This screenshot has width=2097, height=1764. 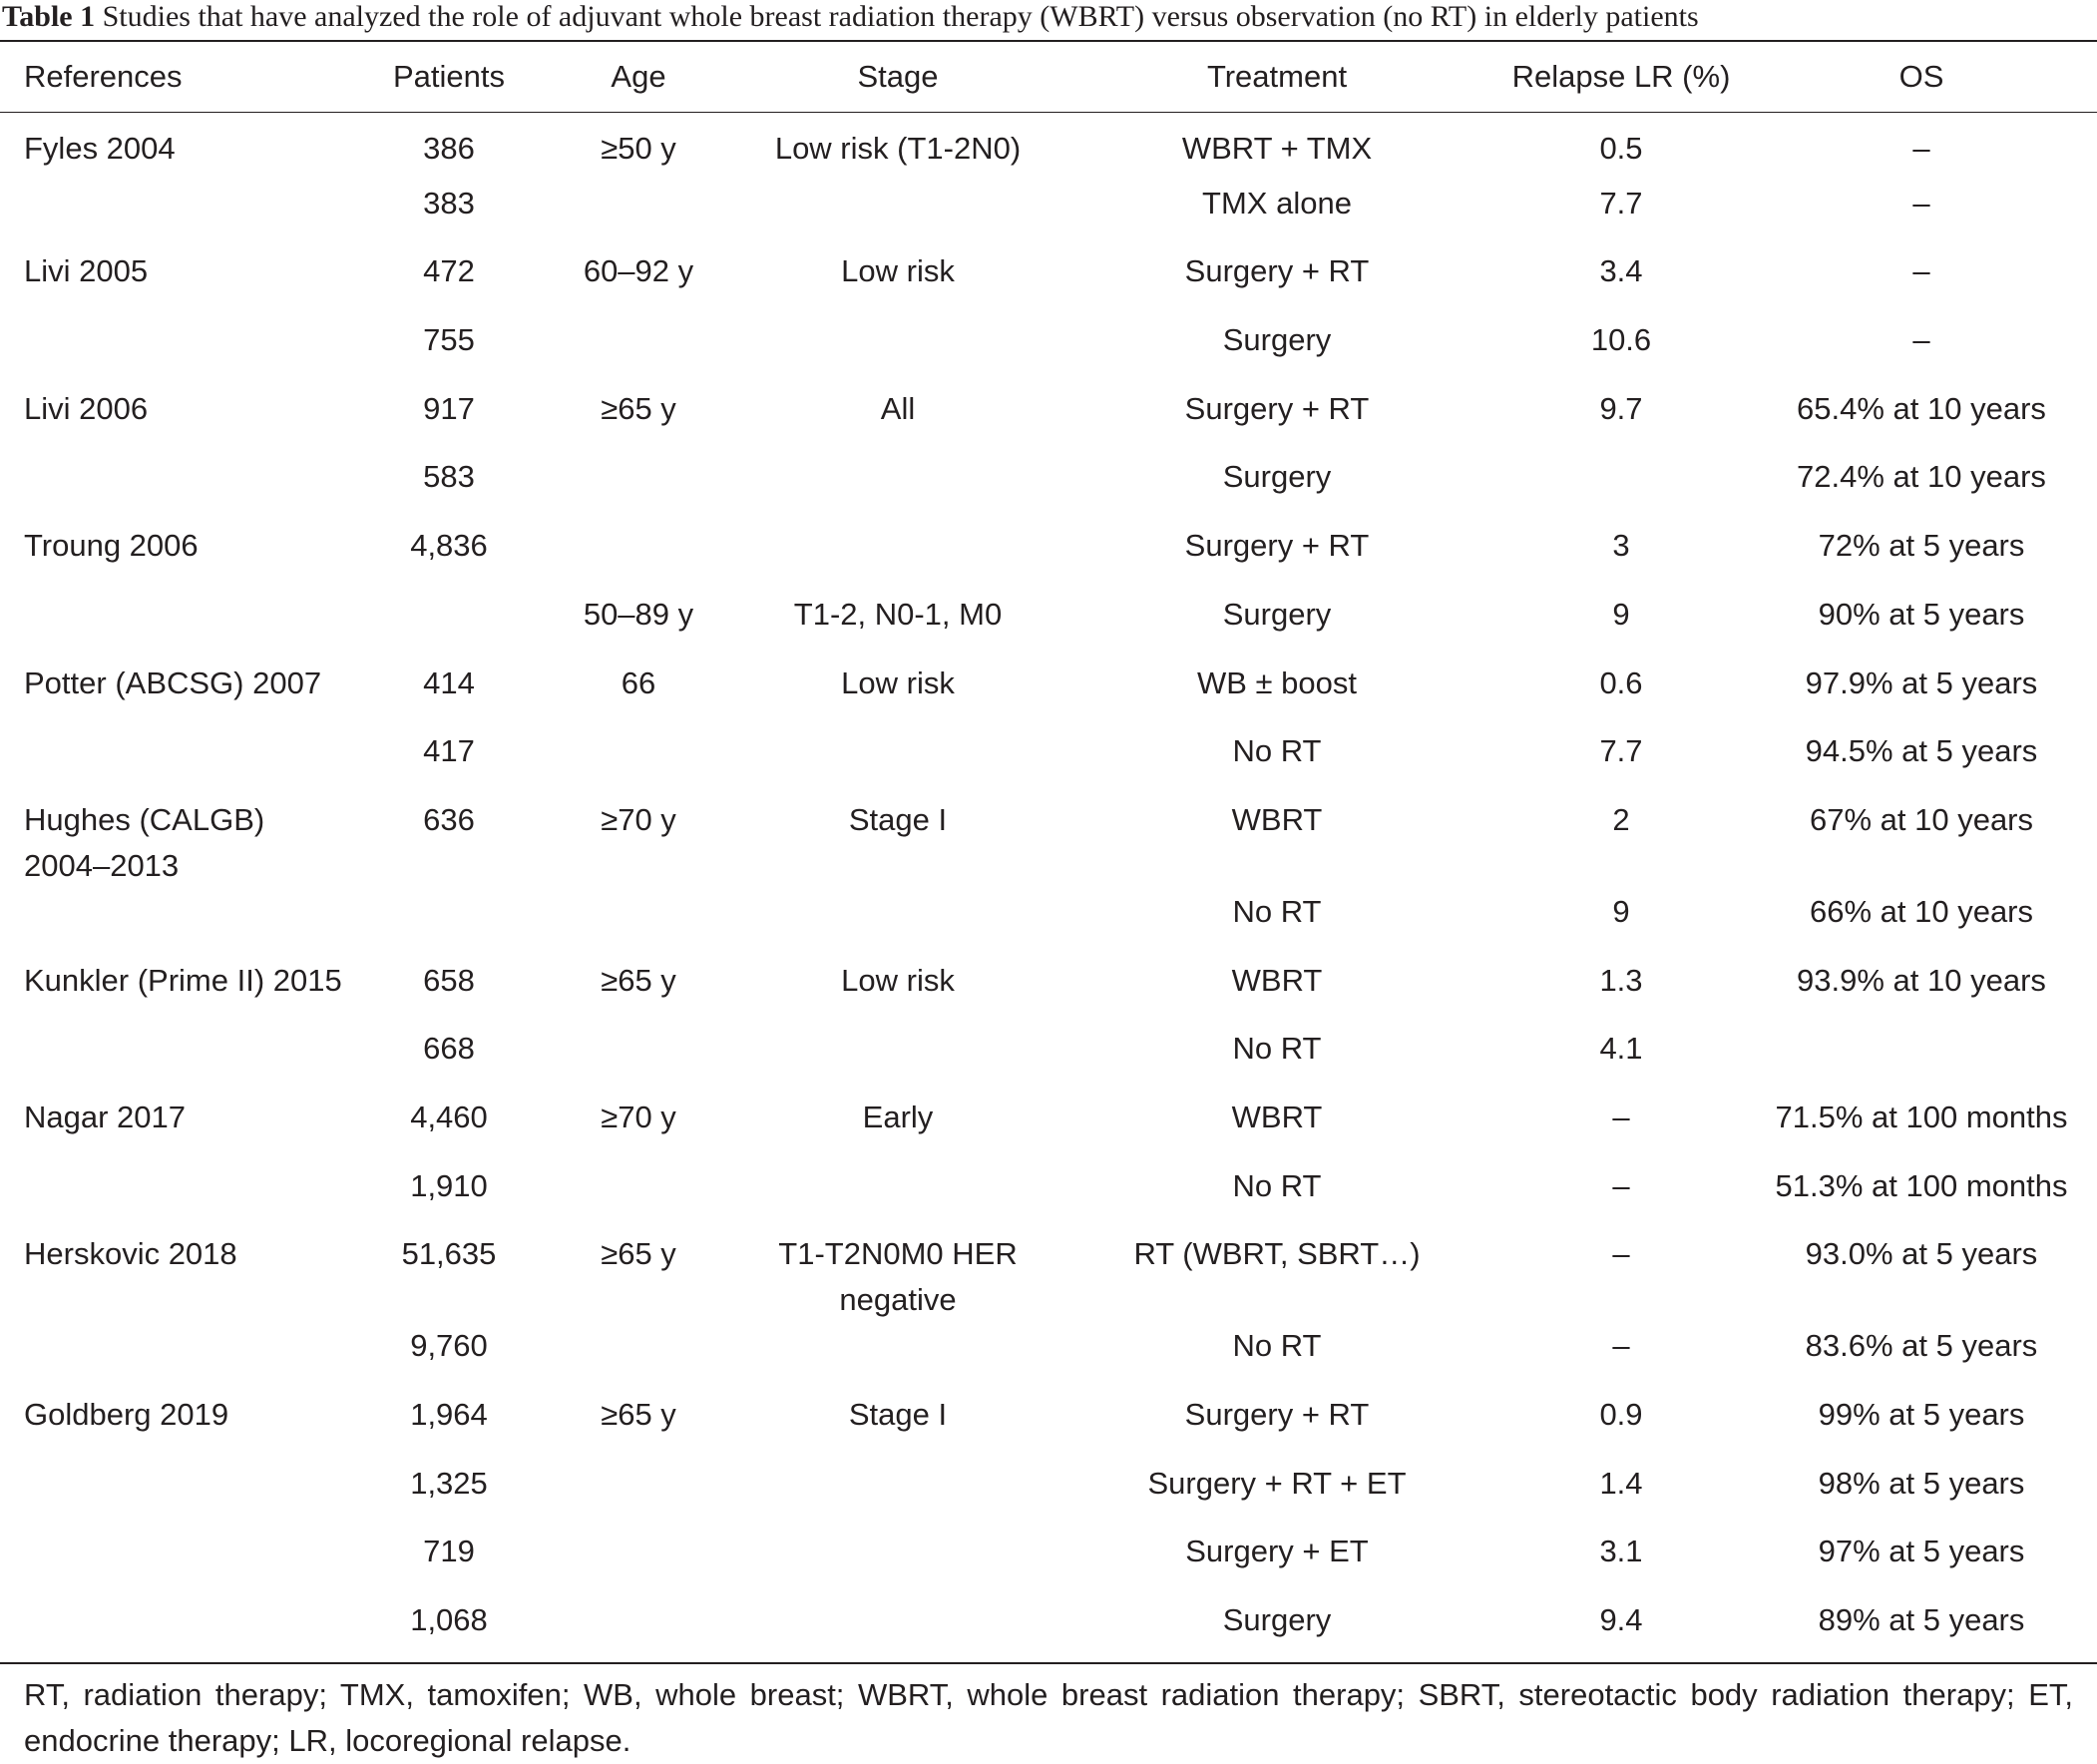 What do you see at coordinates (1277, 148) in the screenshot?
I see `cell-treatment: WBRT + TMX` at bounding box center [1277, 148].